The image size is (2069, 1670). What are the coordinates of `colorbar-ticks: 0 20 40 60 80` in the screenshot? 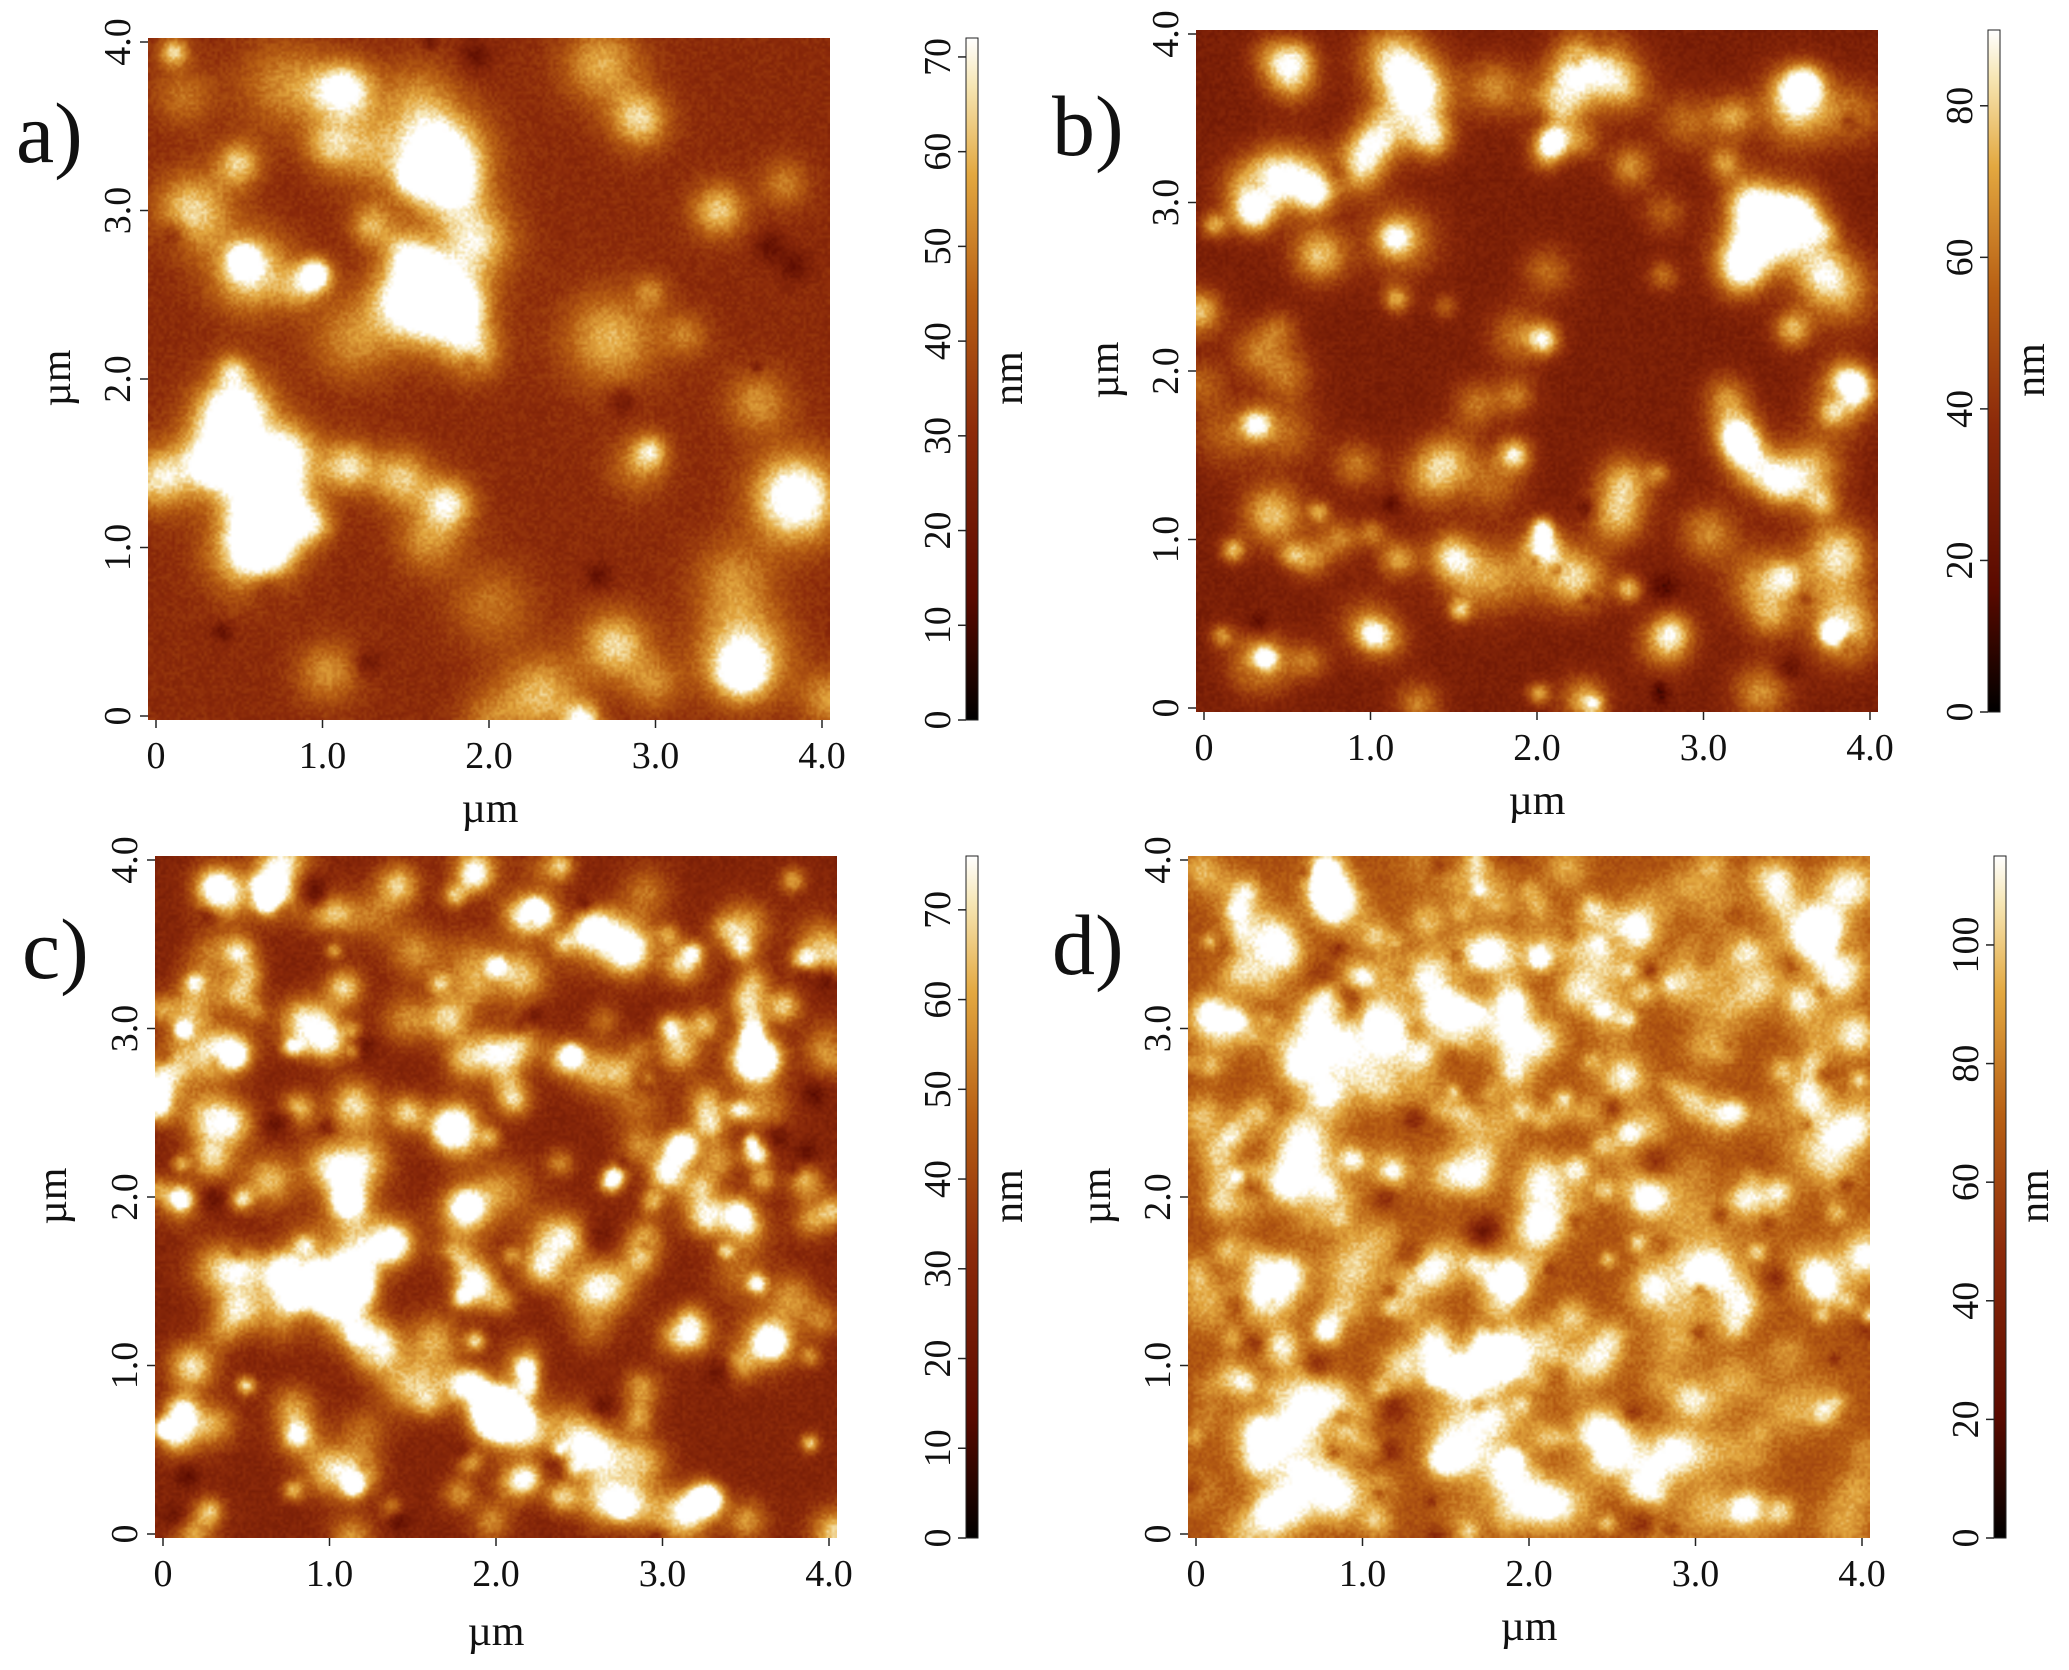 It's located at (1963, 404).